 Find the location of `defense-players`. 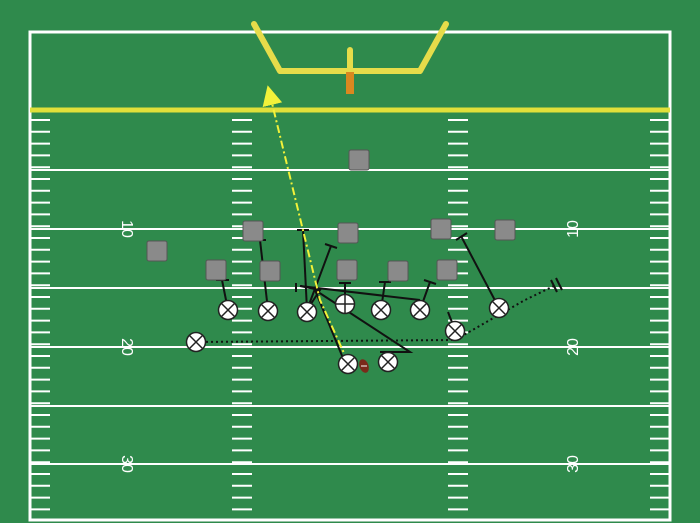

defense-players is located at coordinates (331, 215).